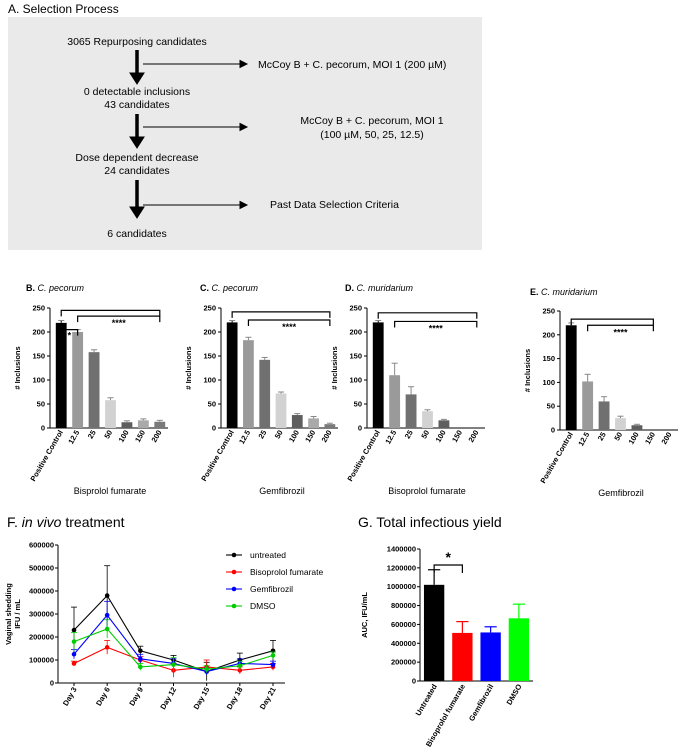 The image size is (685, 748). I want to click on series-dmso, so click(173, 646).